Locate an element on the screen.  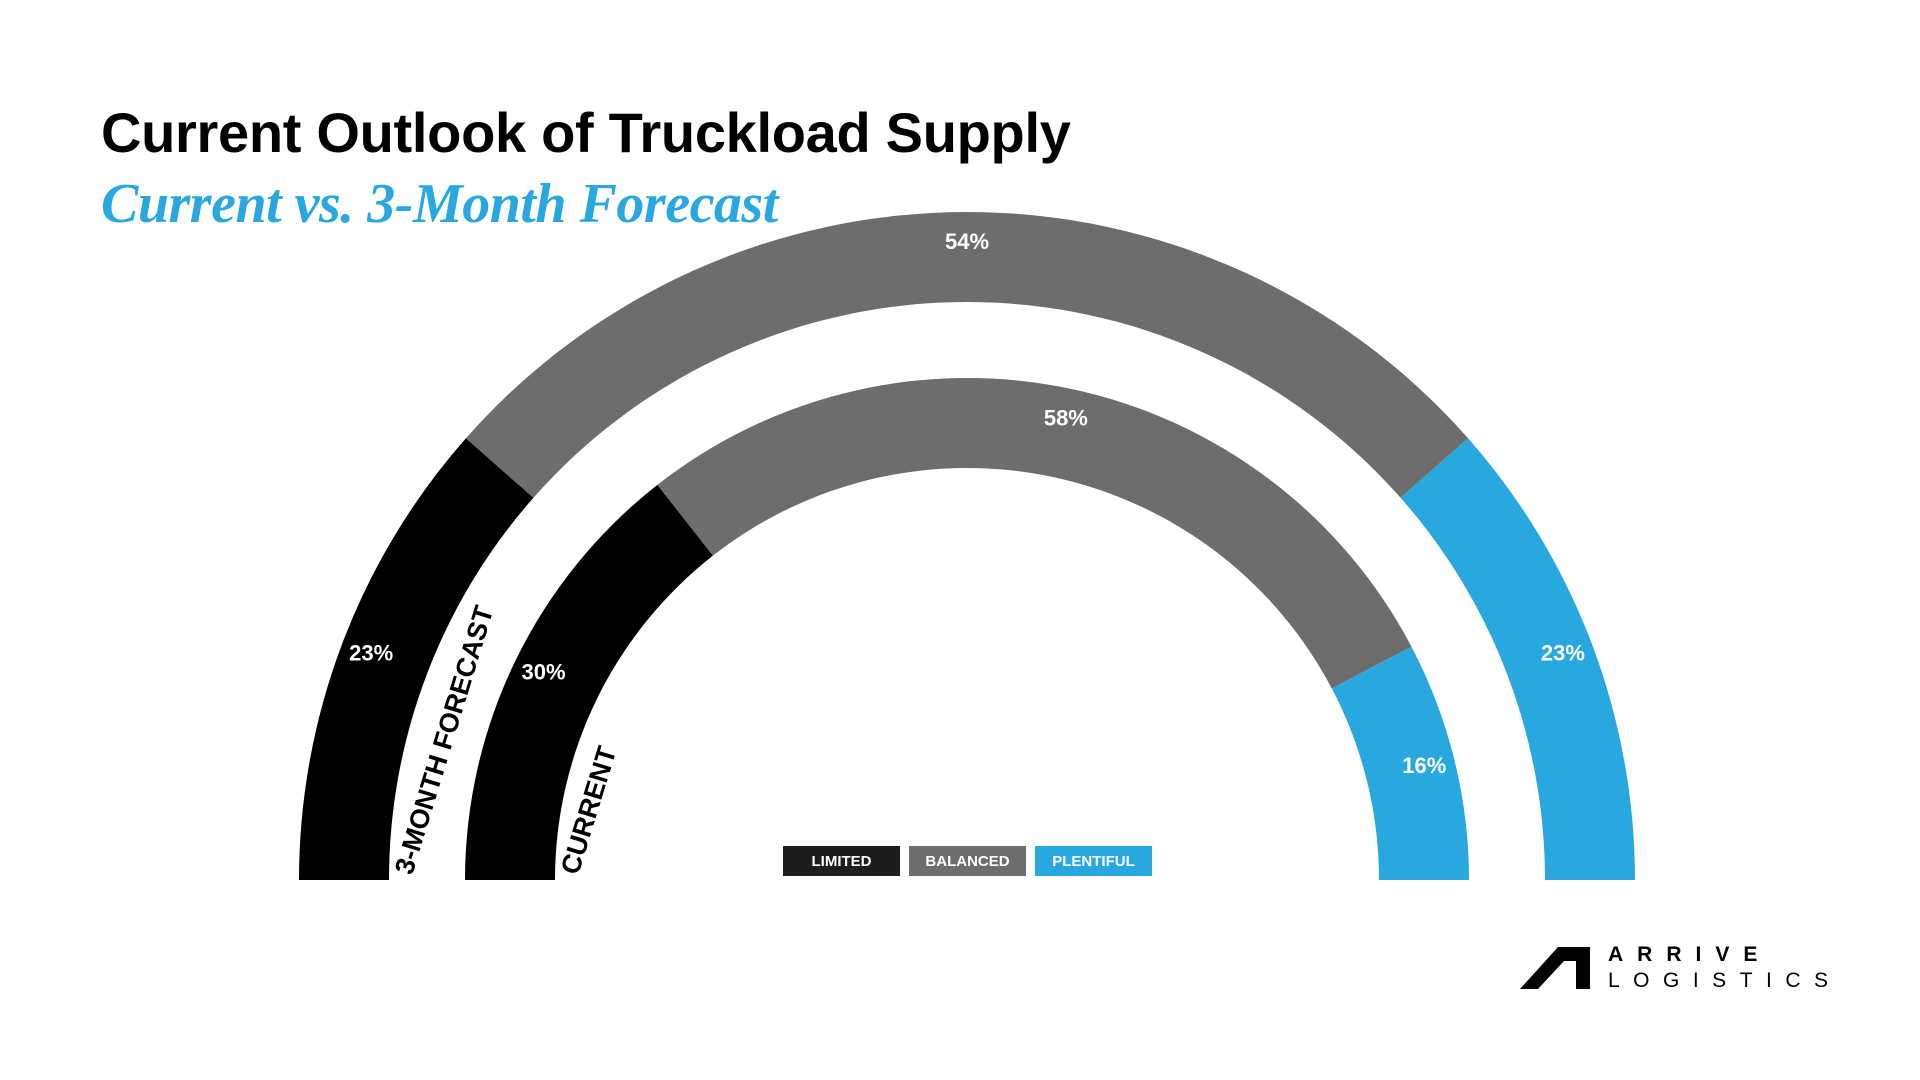
chart-subtitle: Current vs. 3-Month Forecast is located at coordinates (439, 204).